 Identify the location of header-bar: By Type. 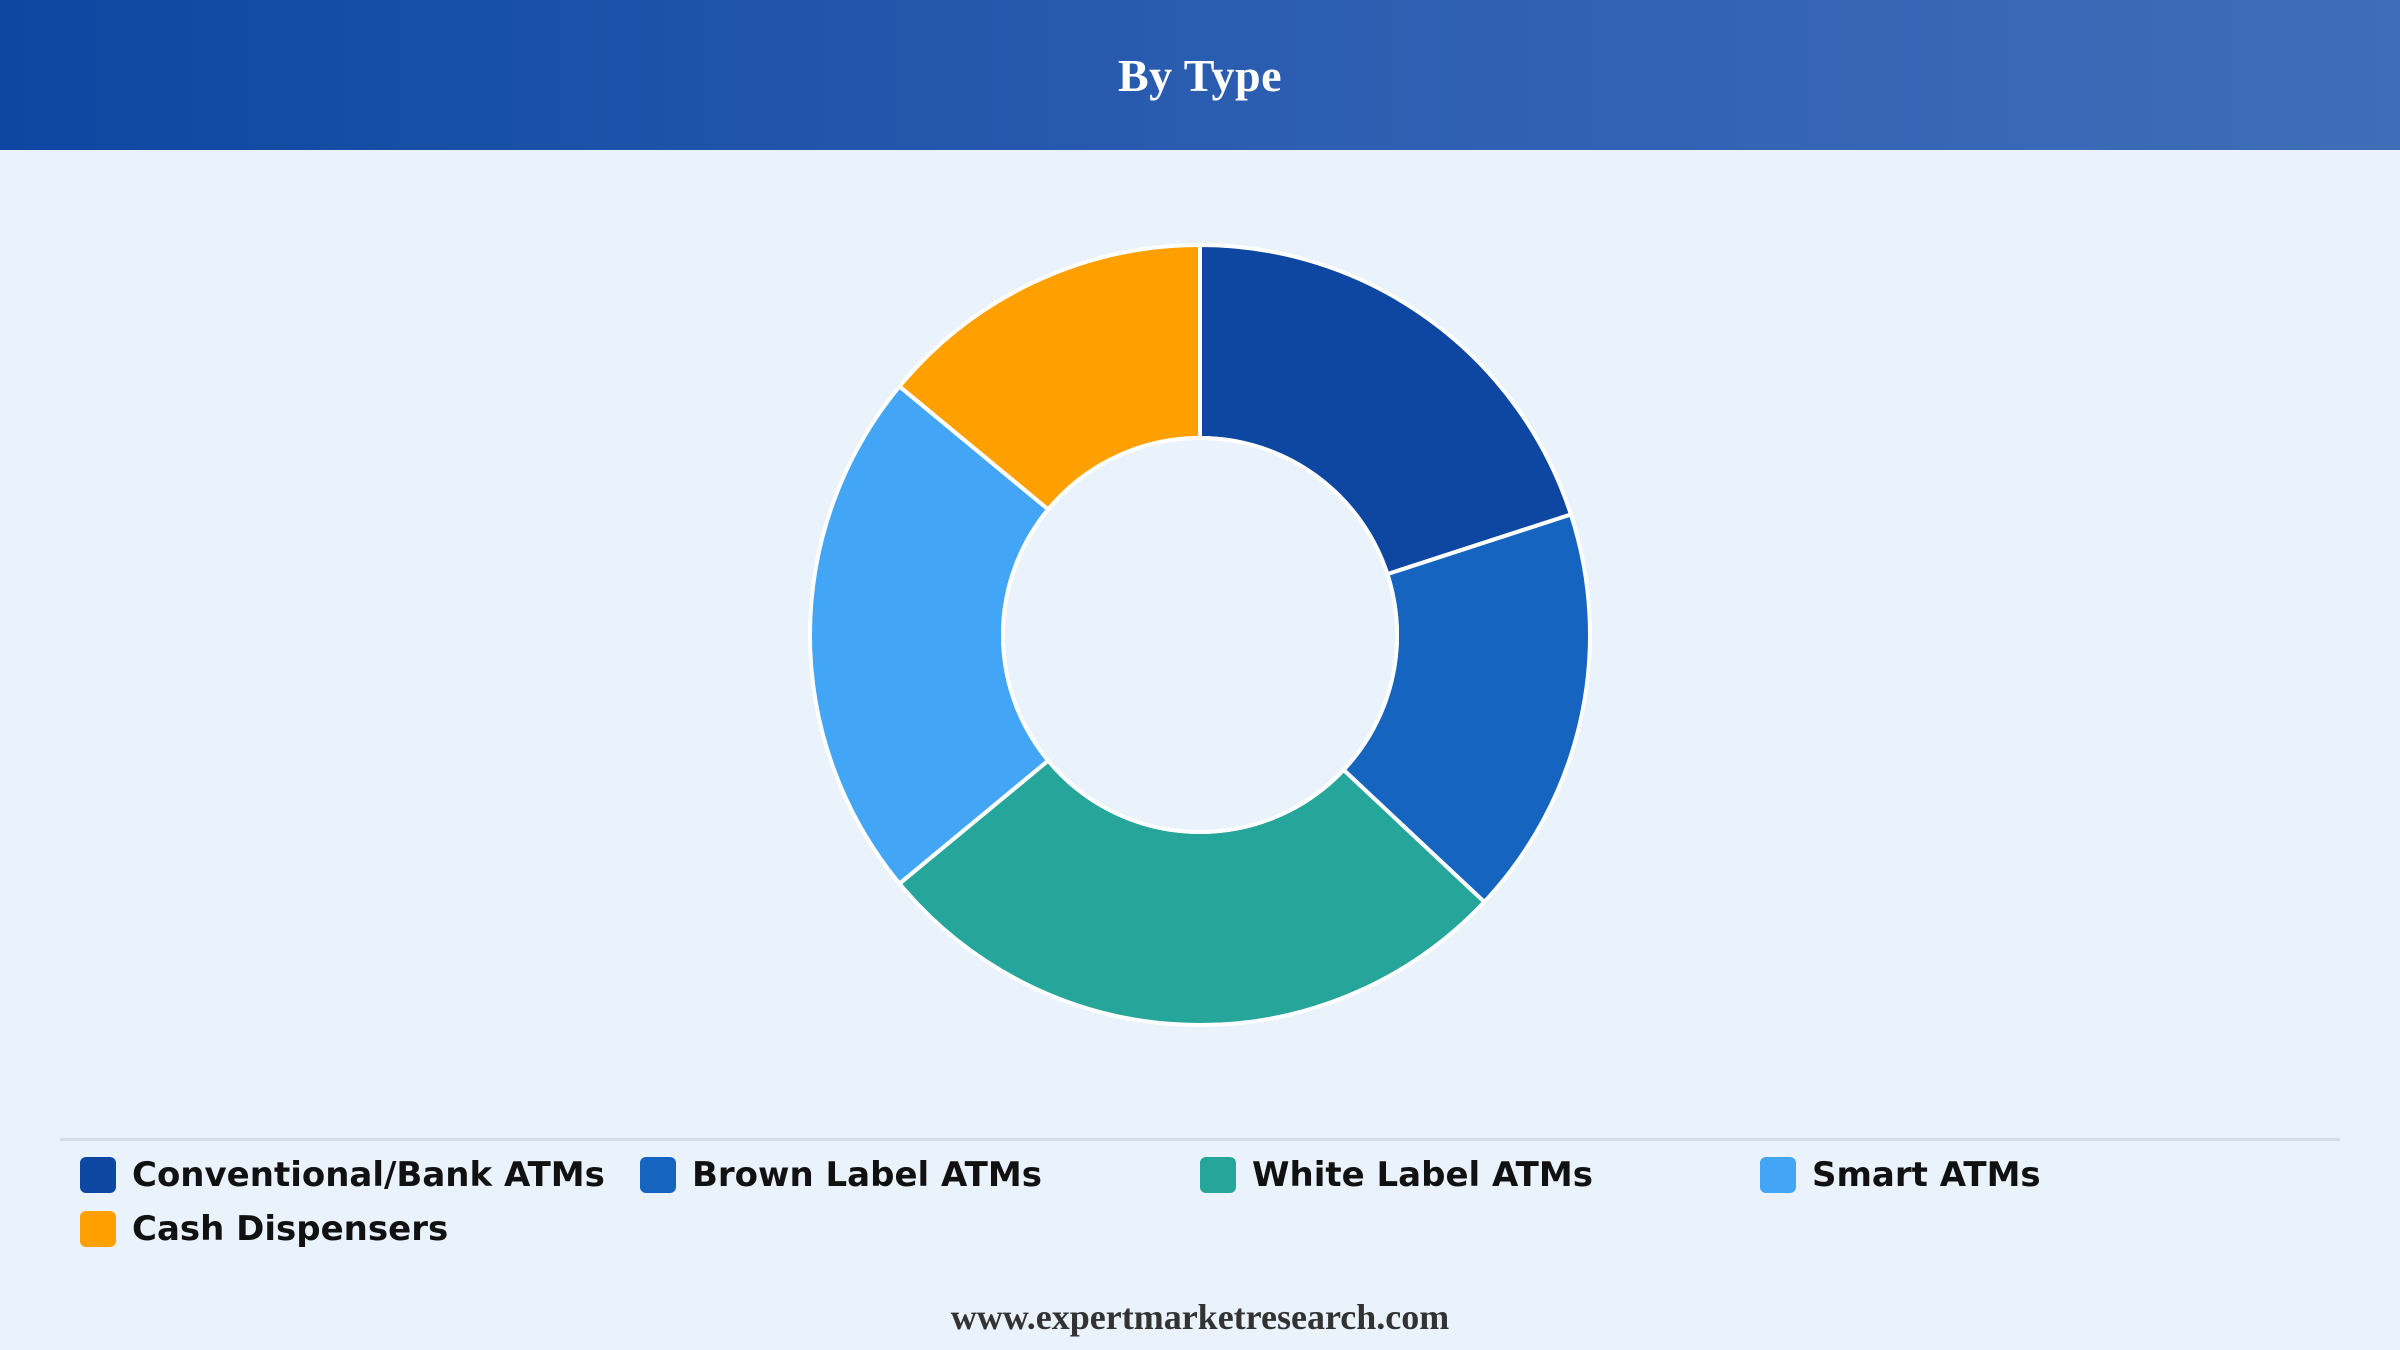
(1200, 75).